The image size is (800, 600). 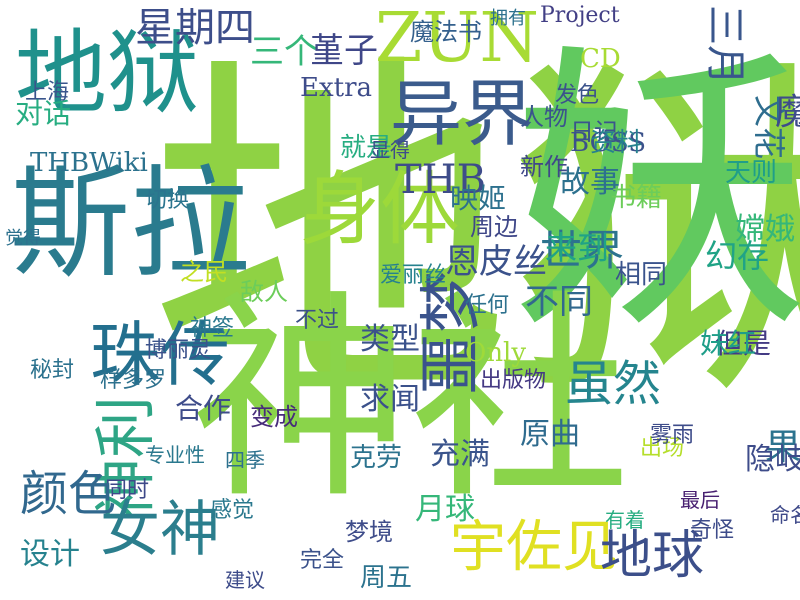 What do you see at coordinates (625, 520) in the screenshot?
I see `cloud-word: 有着` at bounding box center [625, 520].